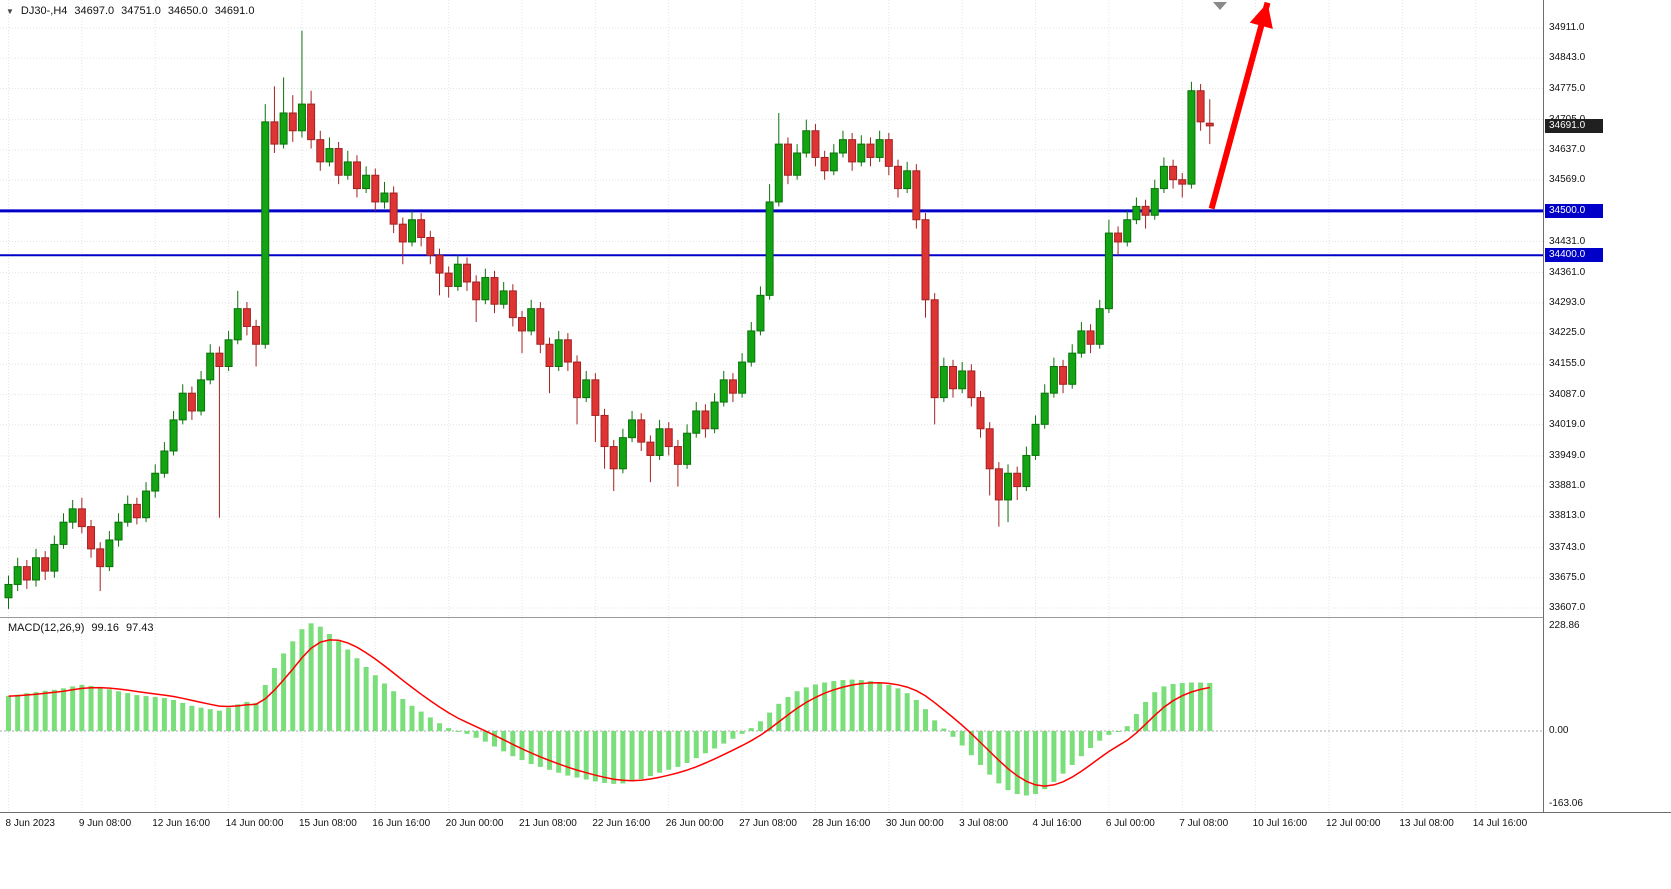 The image size is (1671, 889). I want to click on time-tick-label: 15 Jun 08:00, so click(327, 823).